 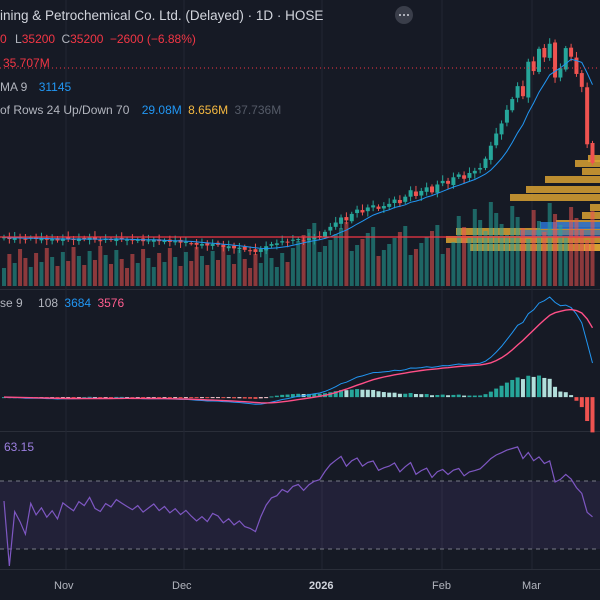 What do you see at coordinates (208, 110) in the screenshot?
I see `vp-down: 8.656M` at bounding box center [208, 110].